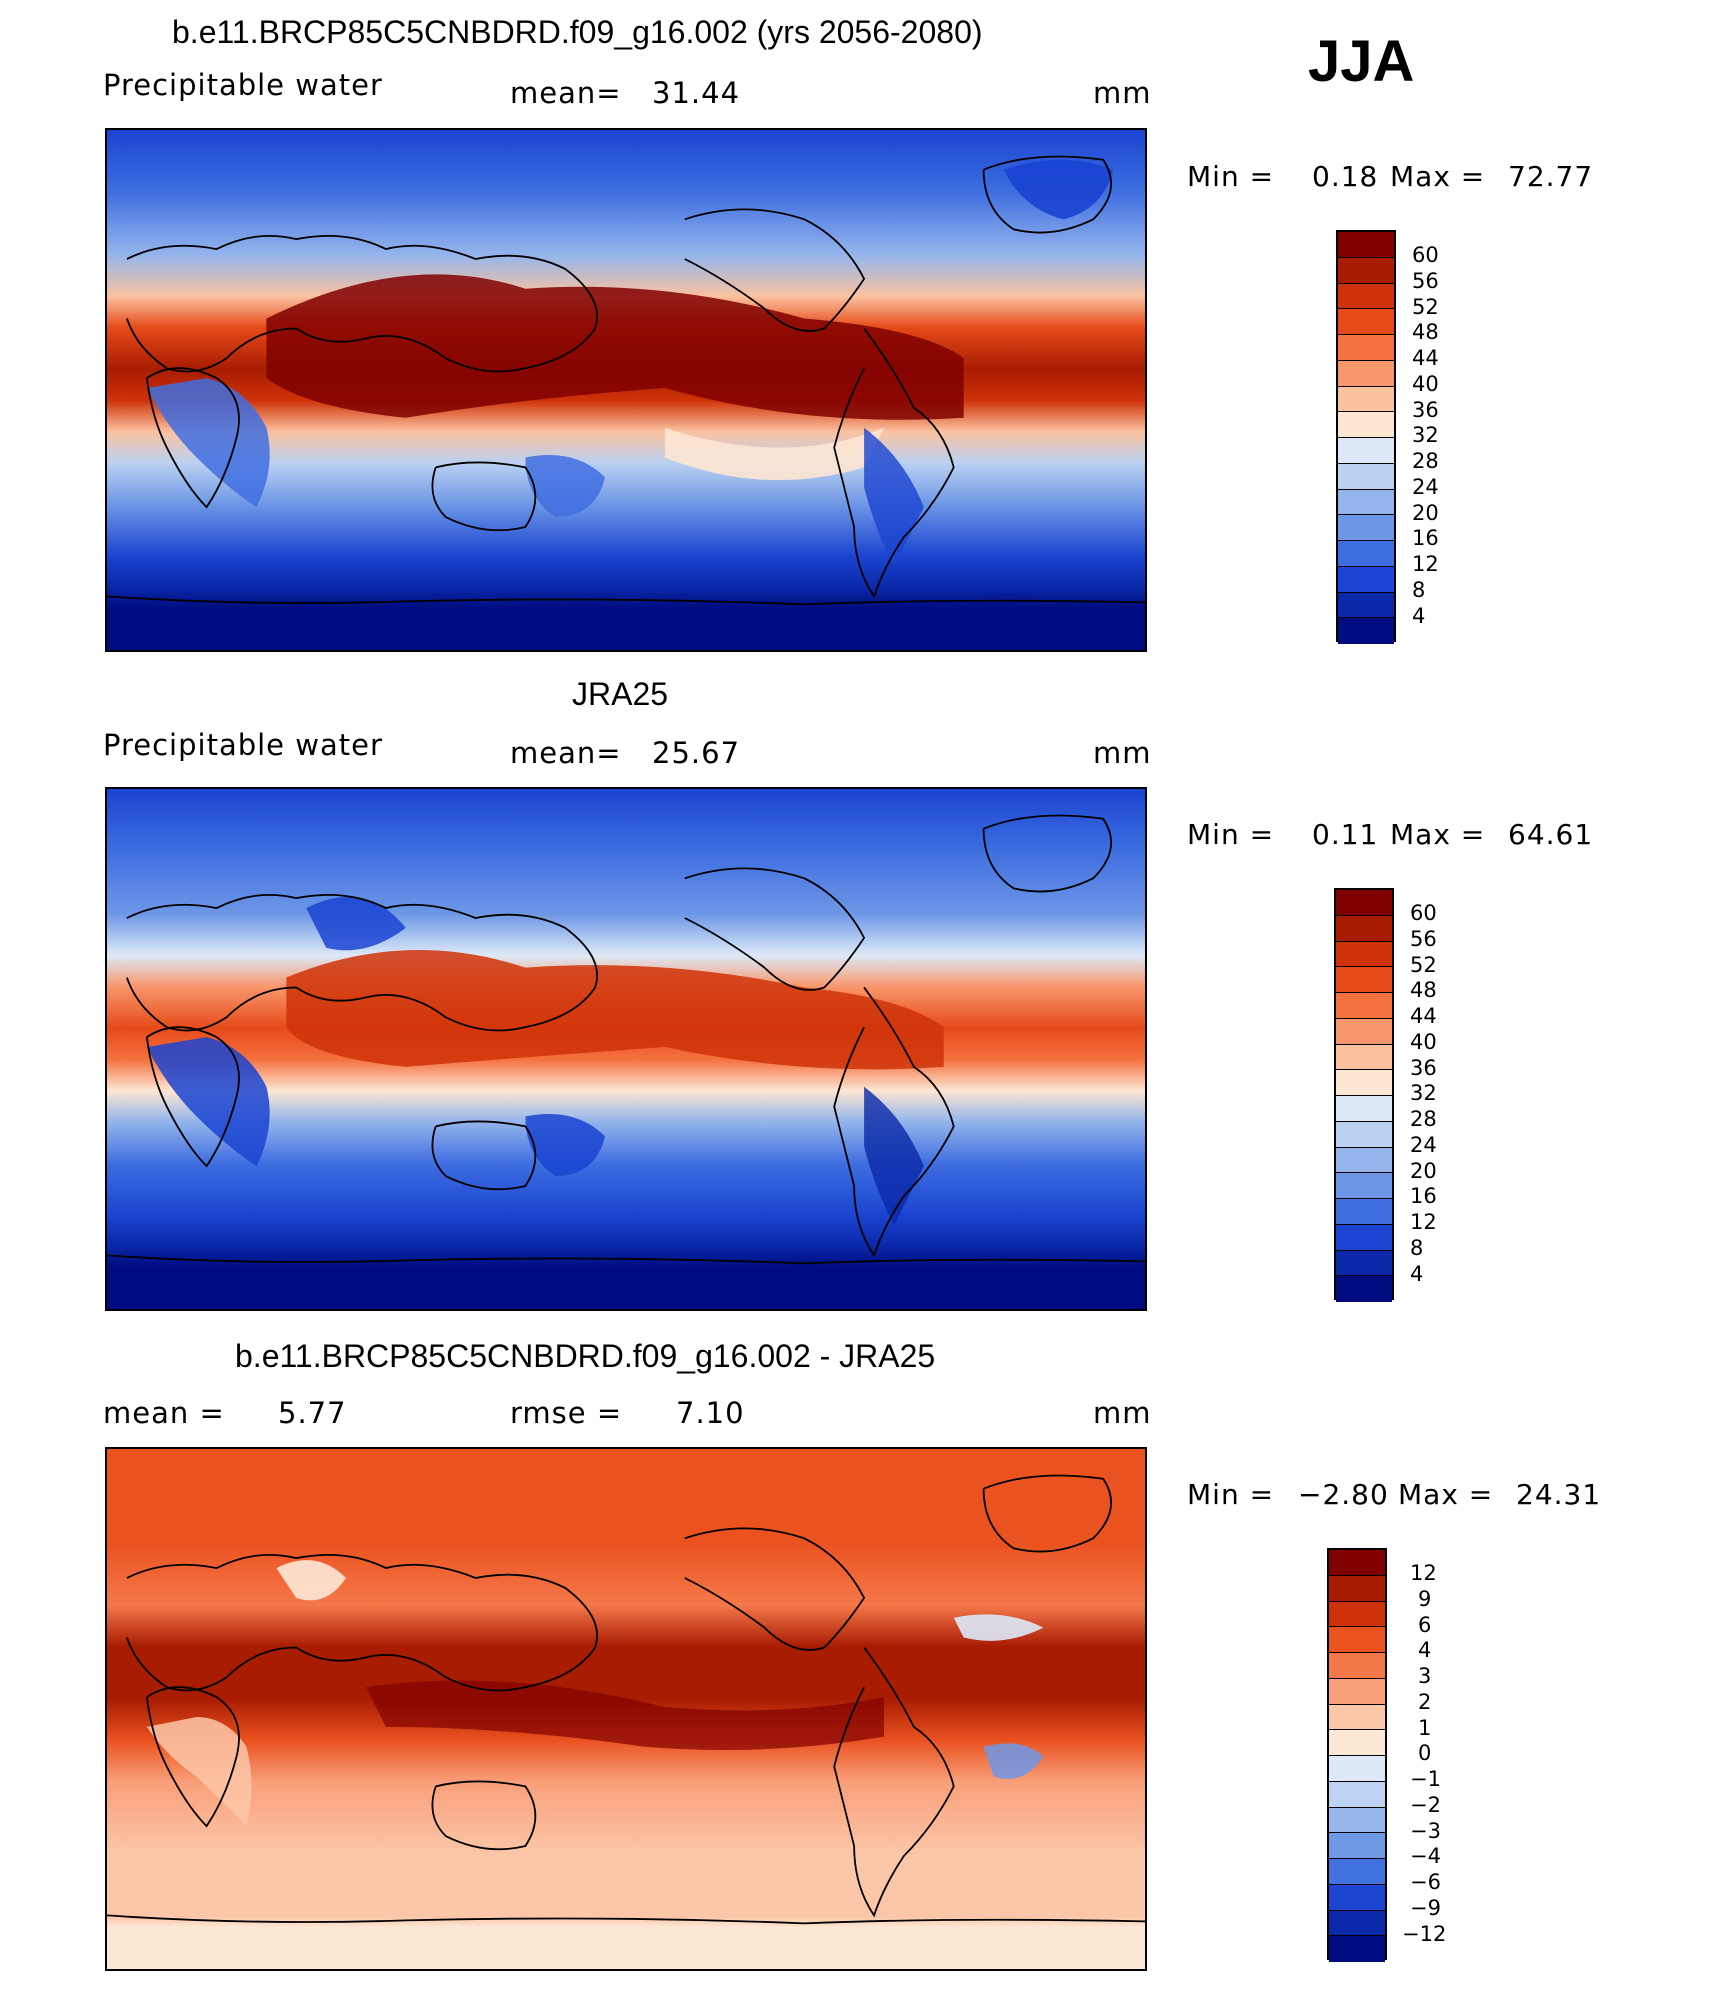 The image size is (1710, 1991). Describe the element at coordinates (1438, 834) in the screenshot. I see `panel2-max-label: Max =` at that location.